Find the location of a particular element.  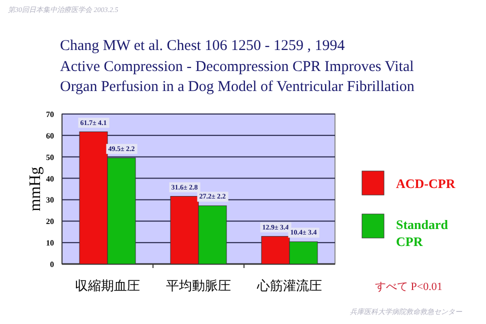

legend-label: ACD-CPR is located at coordinates (426, 183).